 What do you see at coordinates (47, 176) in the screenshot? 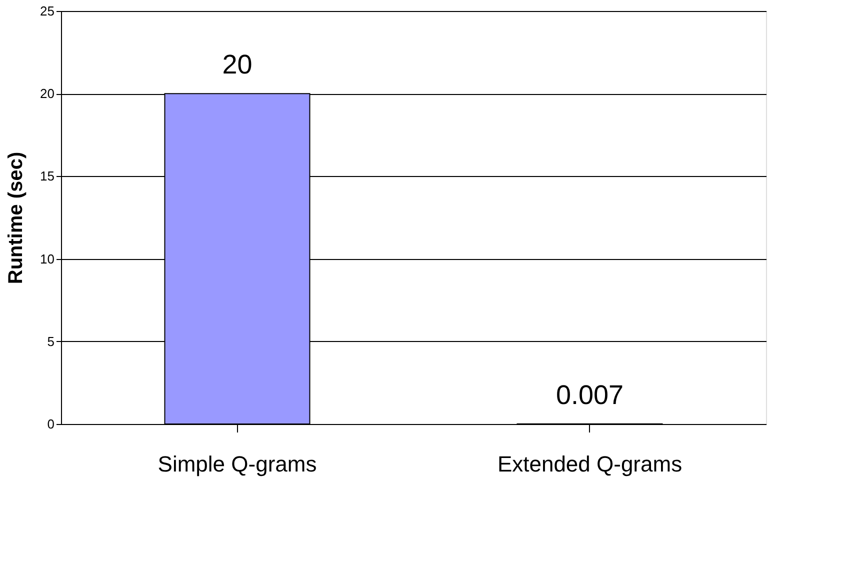
I see `y-tick-label: 15` at bounding box center [47, 176].